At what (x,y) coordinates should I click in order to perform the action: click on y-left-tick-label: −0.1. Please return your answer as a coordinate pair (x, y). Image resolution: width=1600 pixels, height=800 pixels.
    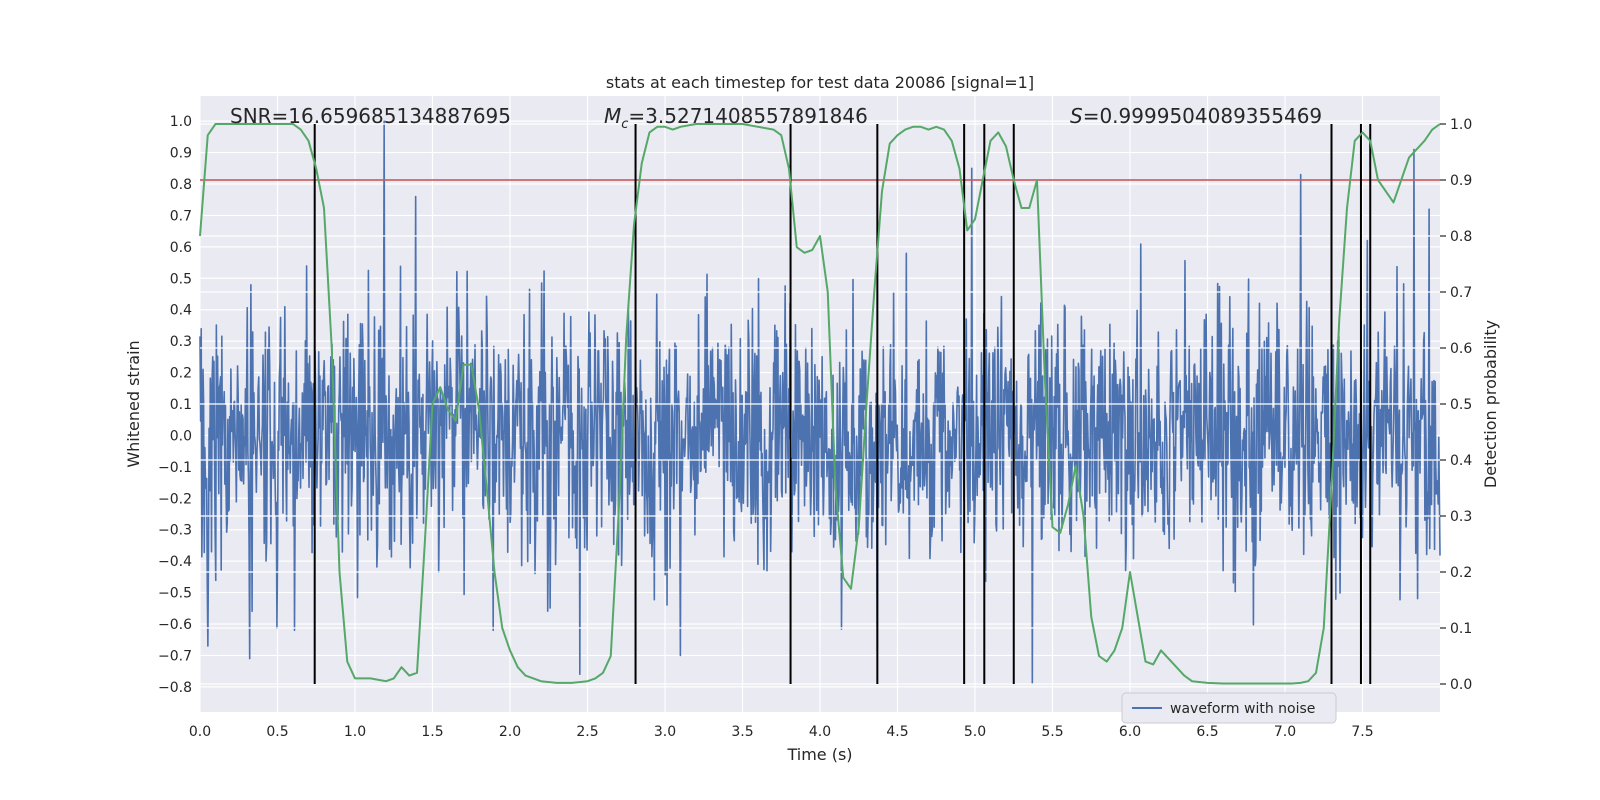
    Looking at the image, I should click on (175, 468).